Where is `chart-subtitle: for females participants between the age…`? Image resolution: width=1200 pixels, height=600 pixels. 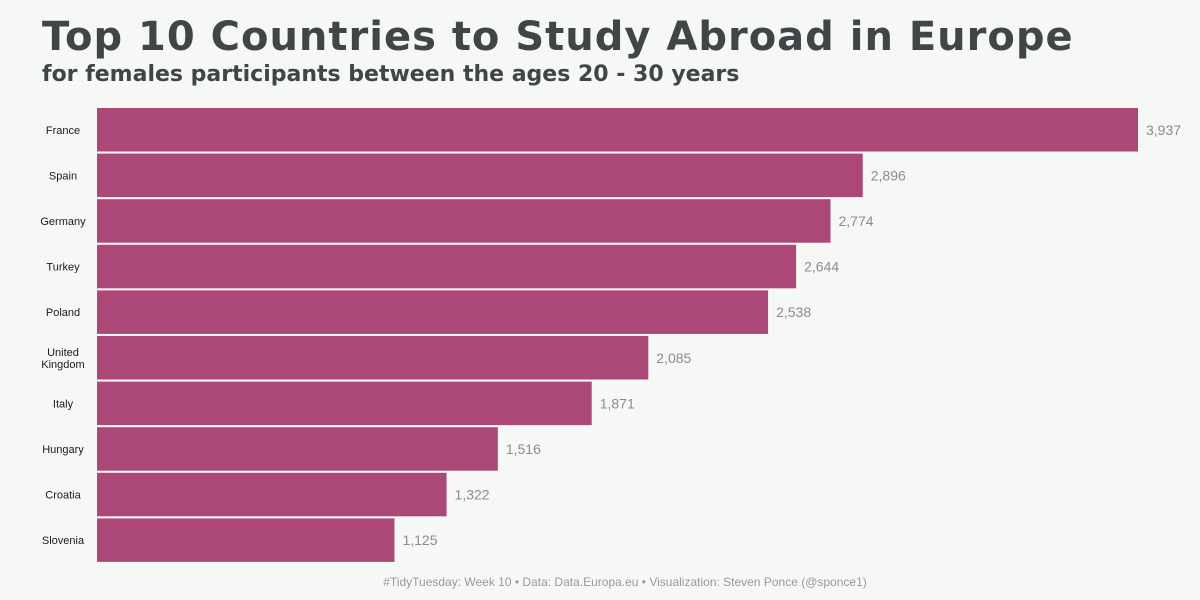 chart-subtitle: for females participants between the age… is located at coordinates (391, 74).